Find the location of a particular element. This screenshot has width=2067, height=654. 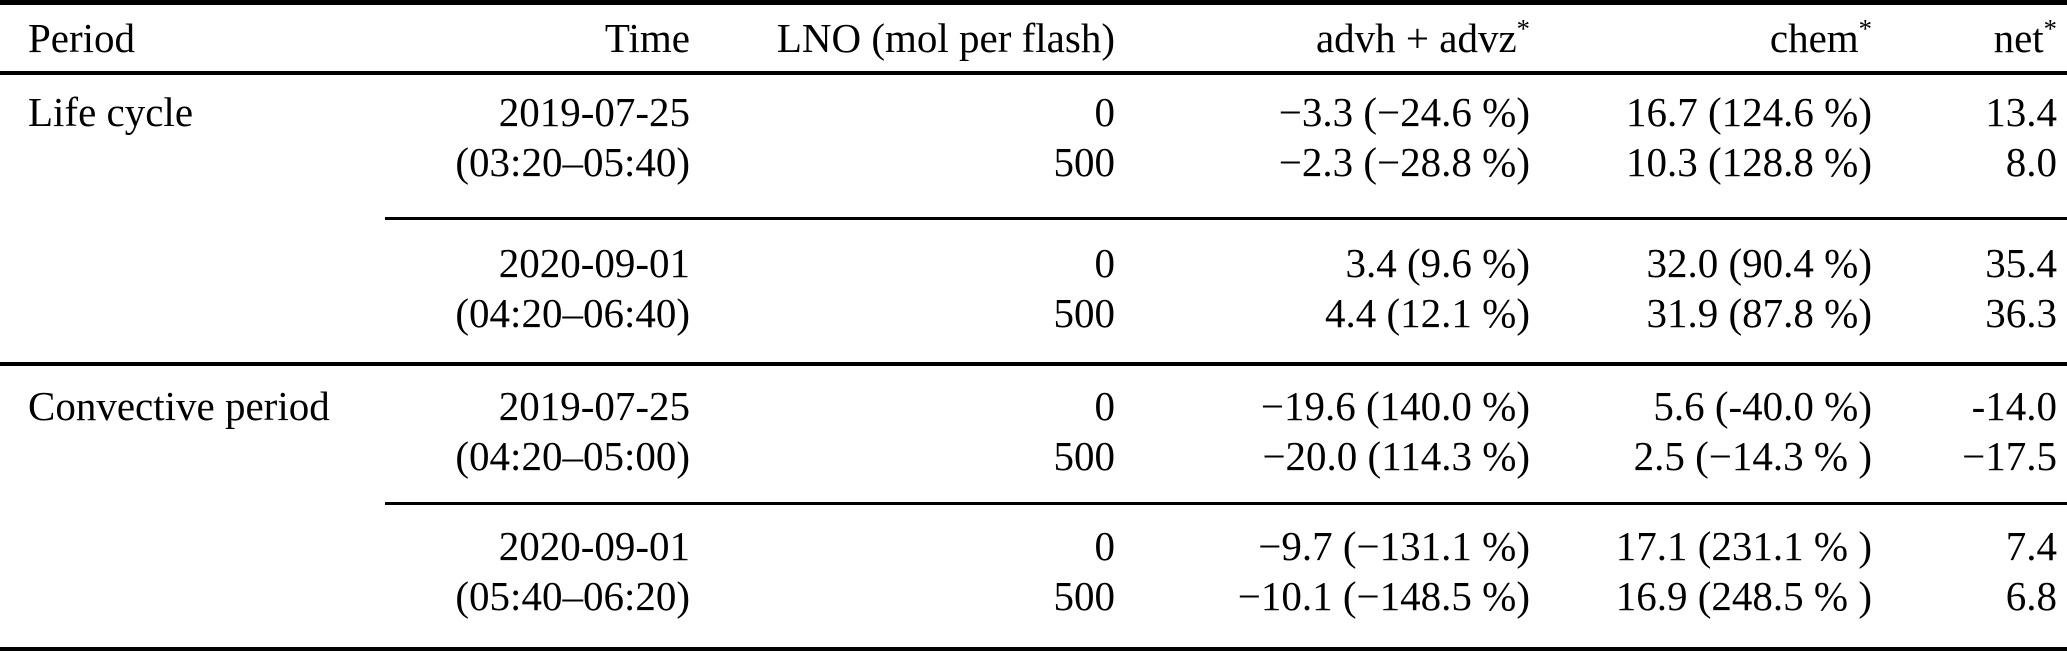

chem-cell: 16.9 (248.5 % ) is located at coordinates (1743, 596).